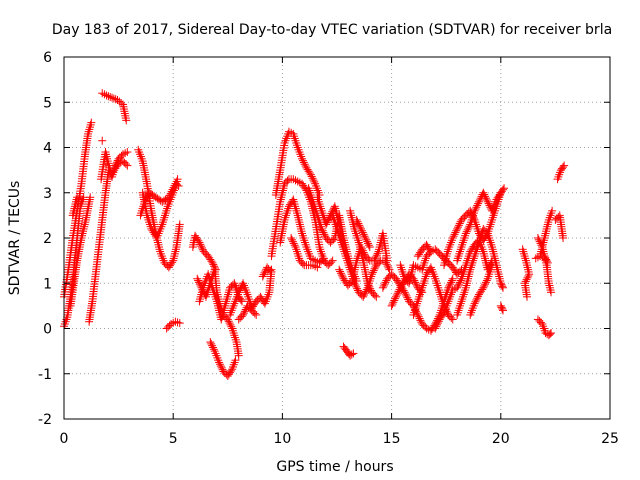 This screenshot has width=640, height=480. I want to click on y-tick-label: 3, so click(47, 194).